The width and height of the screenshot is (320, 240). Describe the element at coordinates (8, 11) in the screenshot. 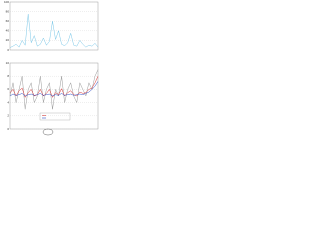

I see `y-tick-label: 80` at that location.